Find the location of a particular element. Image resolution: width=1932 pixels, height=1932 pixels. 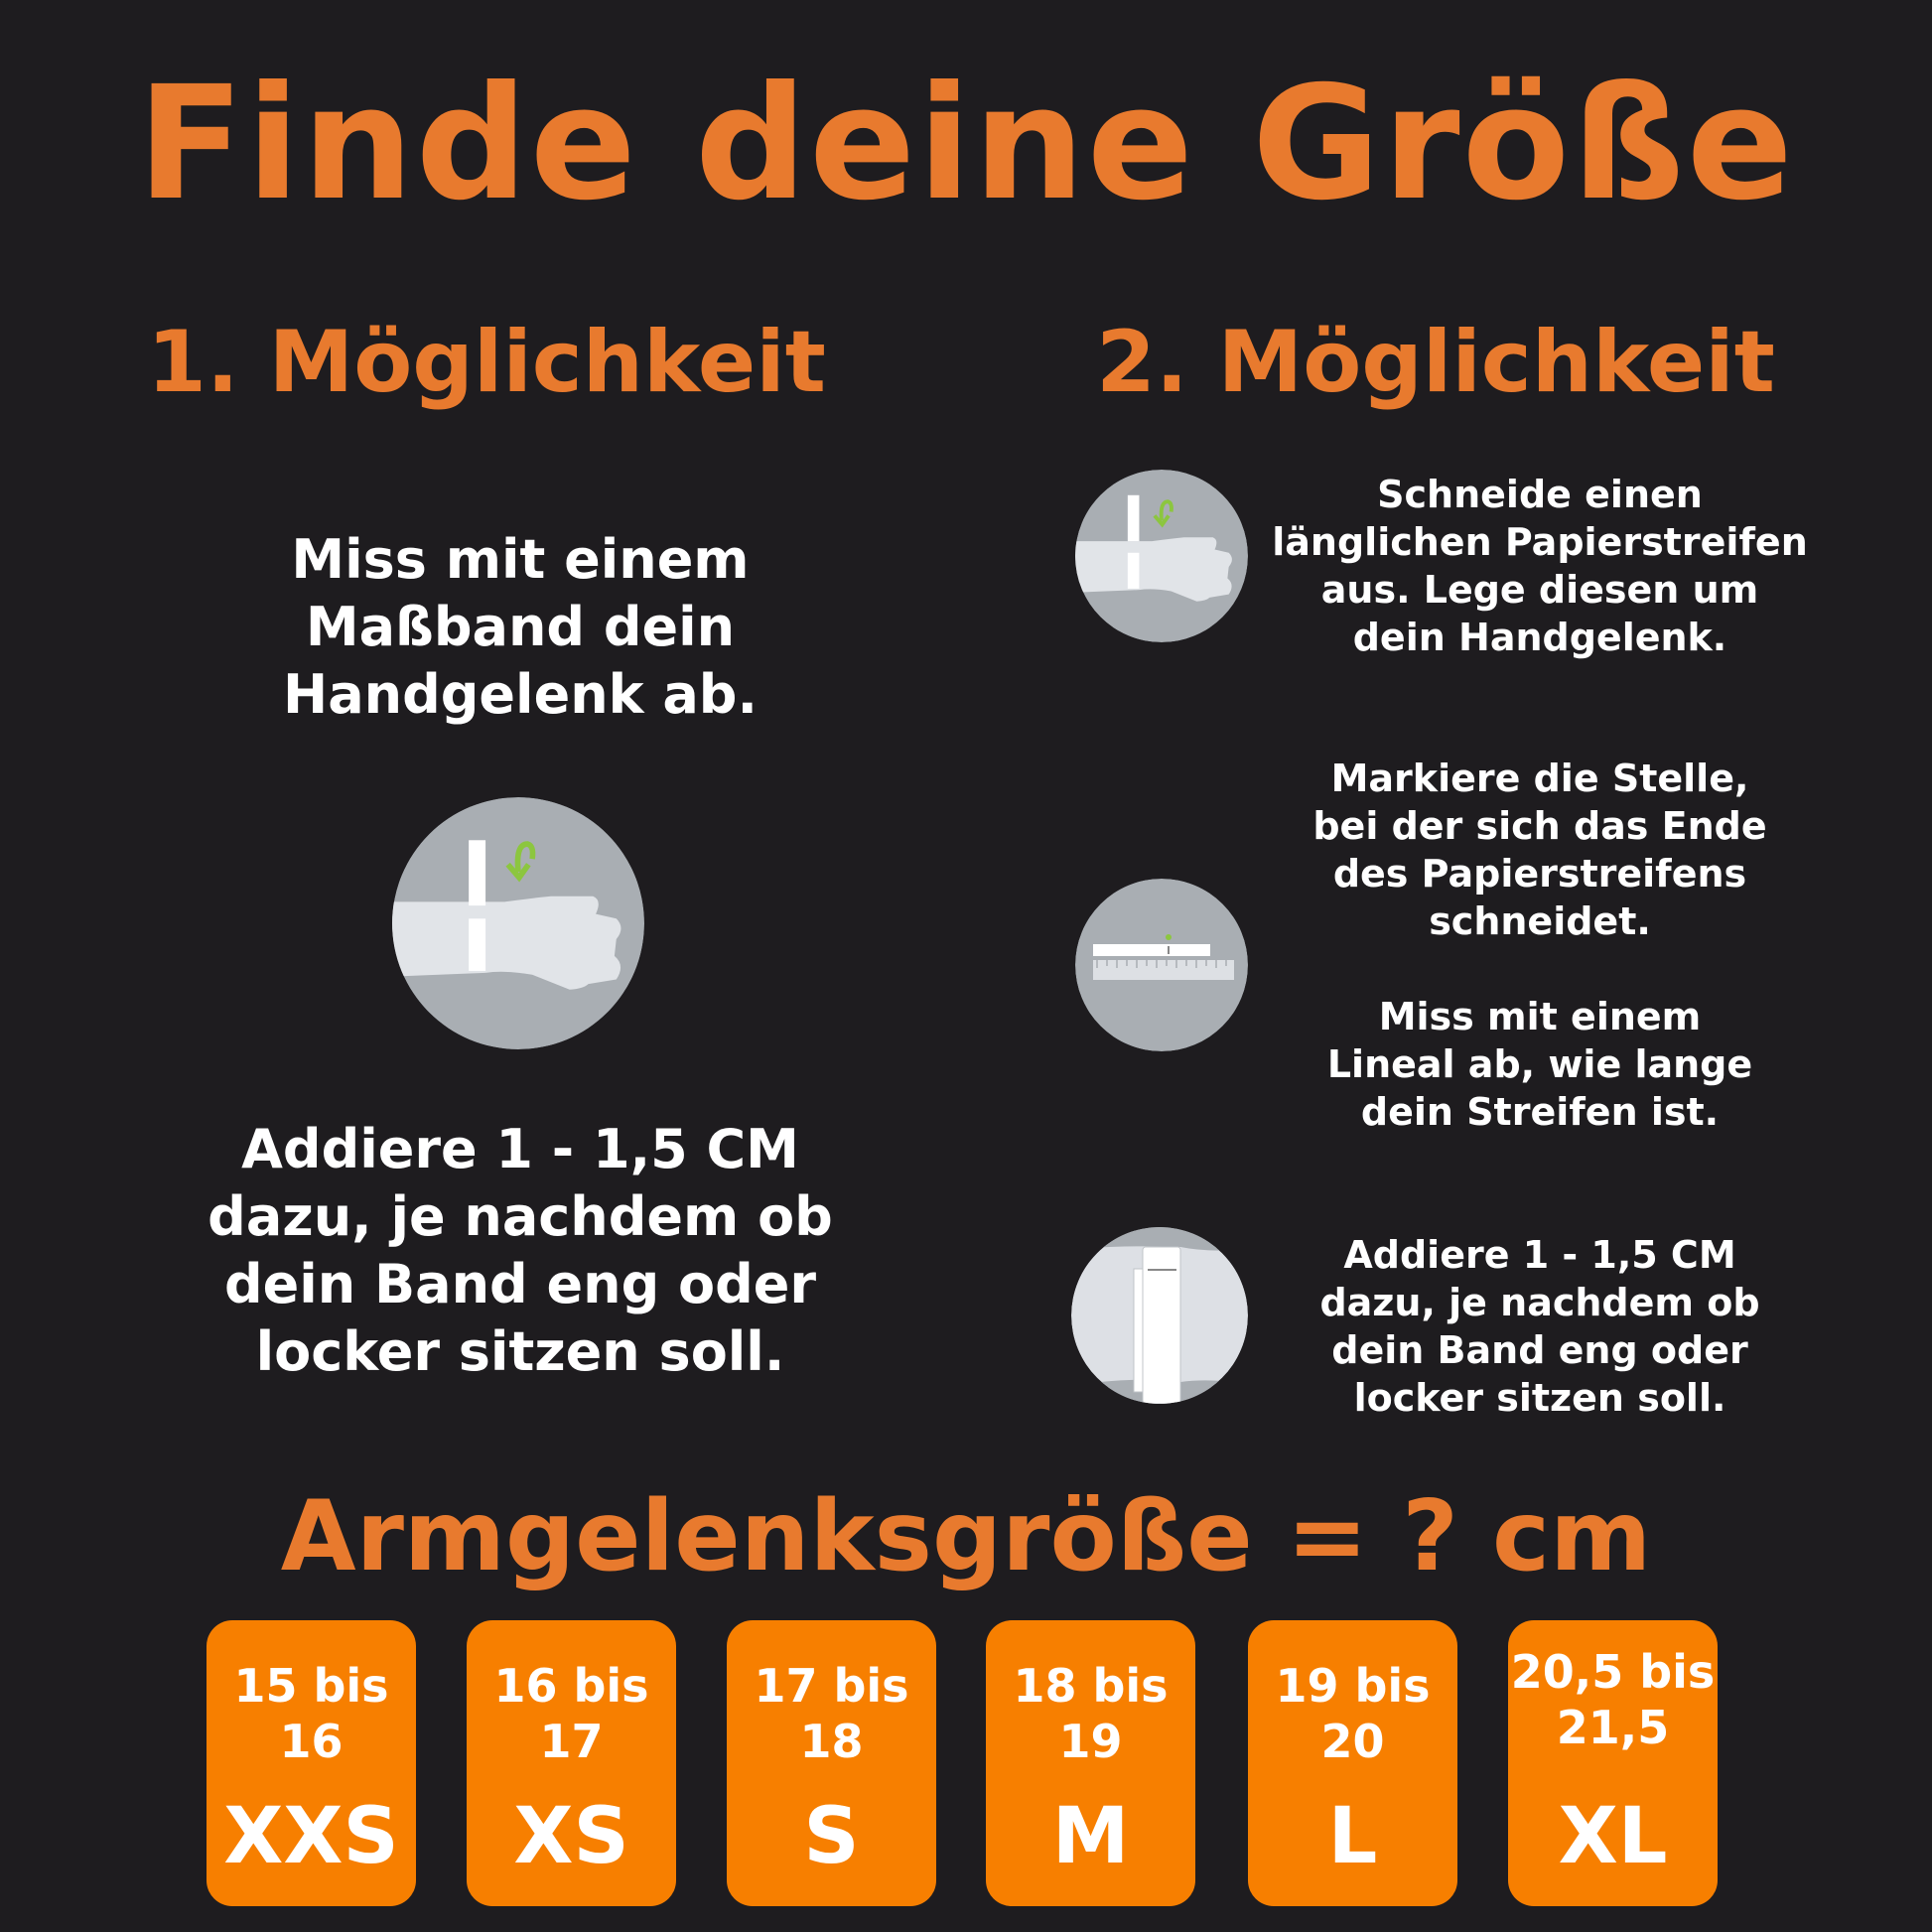

size-box-s: 17 bis 18 S is located at coordinates (832, 1763).